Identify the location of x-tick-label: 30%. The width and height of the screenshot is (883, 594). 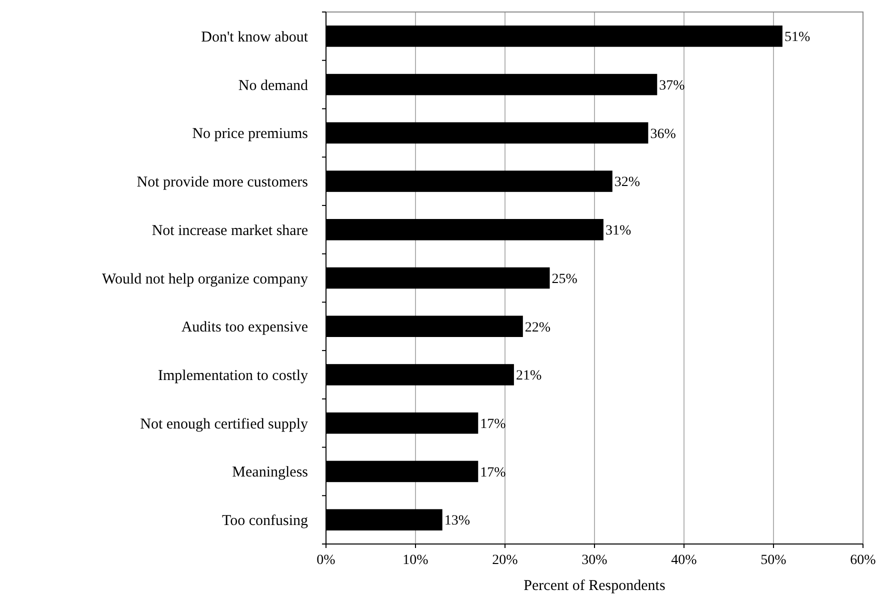
(595, 560).